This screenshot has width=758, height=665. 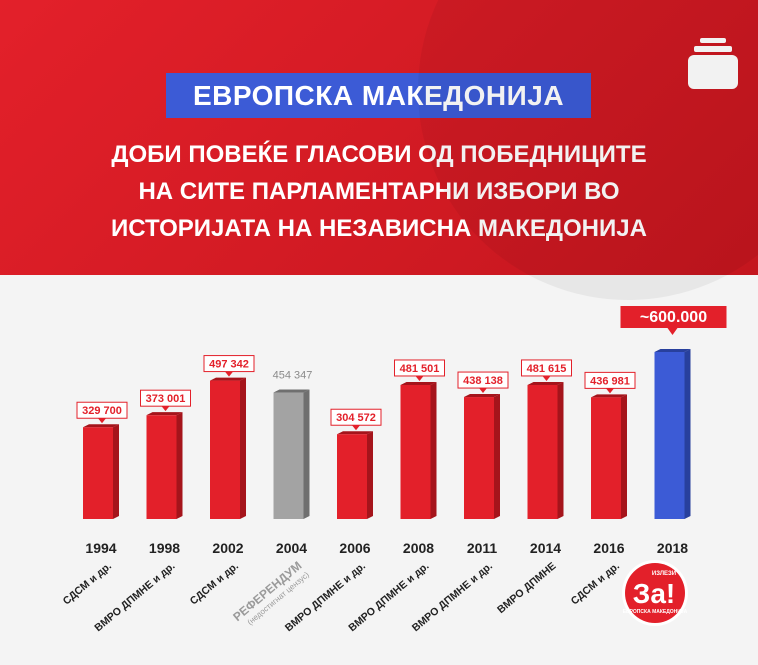 I want to click on subtitle-line: НА СИТЕ ПАРЛАМЕНТАРНИ ИЗБОРИ ВО, so click(x=379, y=191).